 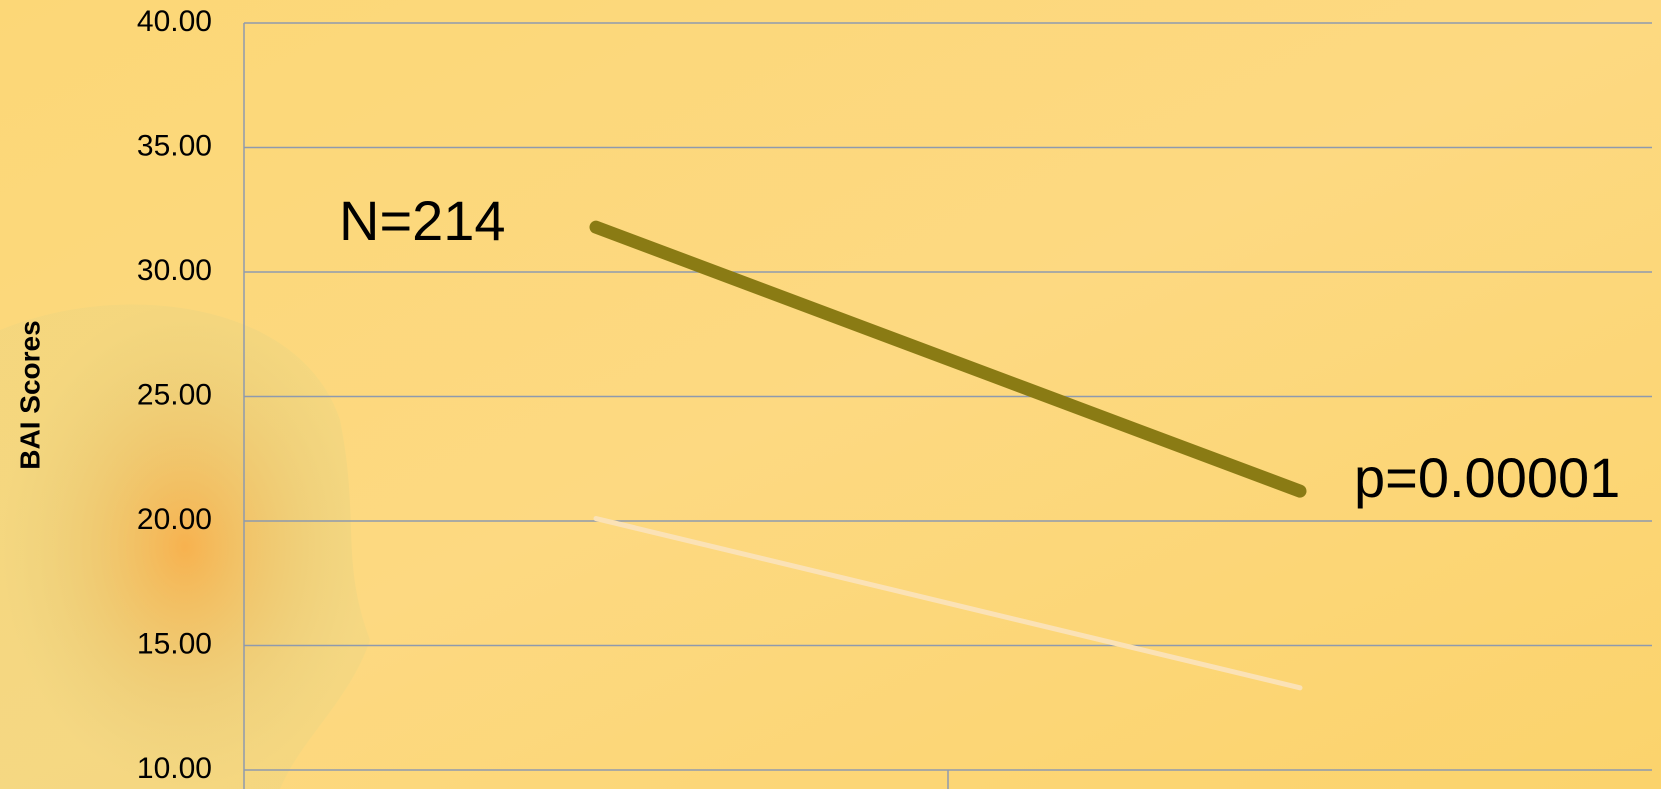 I want to click on y-tick-label: 25.00, so click(x=174, y=394).